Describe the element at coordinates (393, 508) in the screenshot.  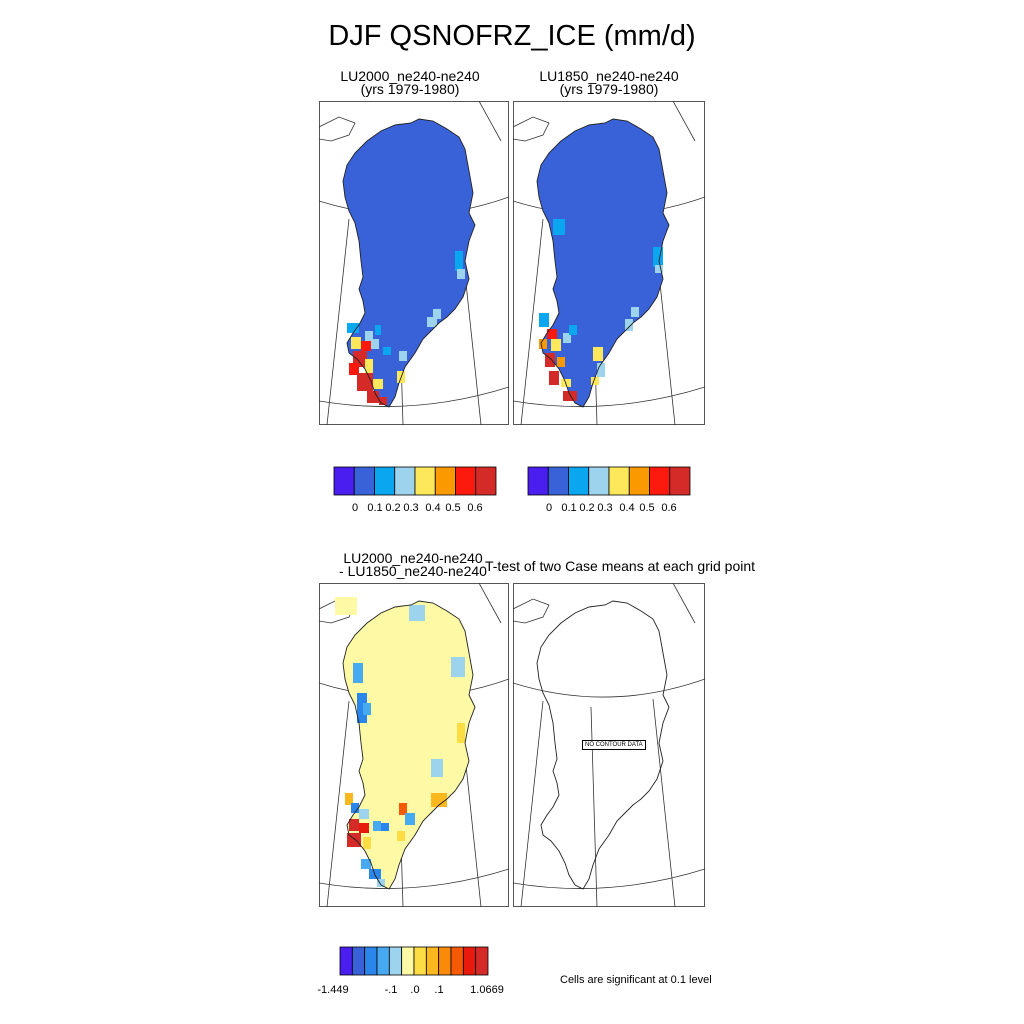
I see `colorbar-tick-label: 0.2` at that location.